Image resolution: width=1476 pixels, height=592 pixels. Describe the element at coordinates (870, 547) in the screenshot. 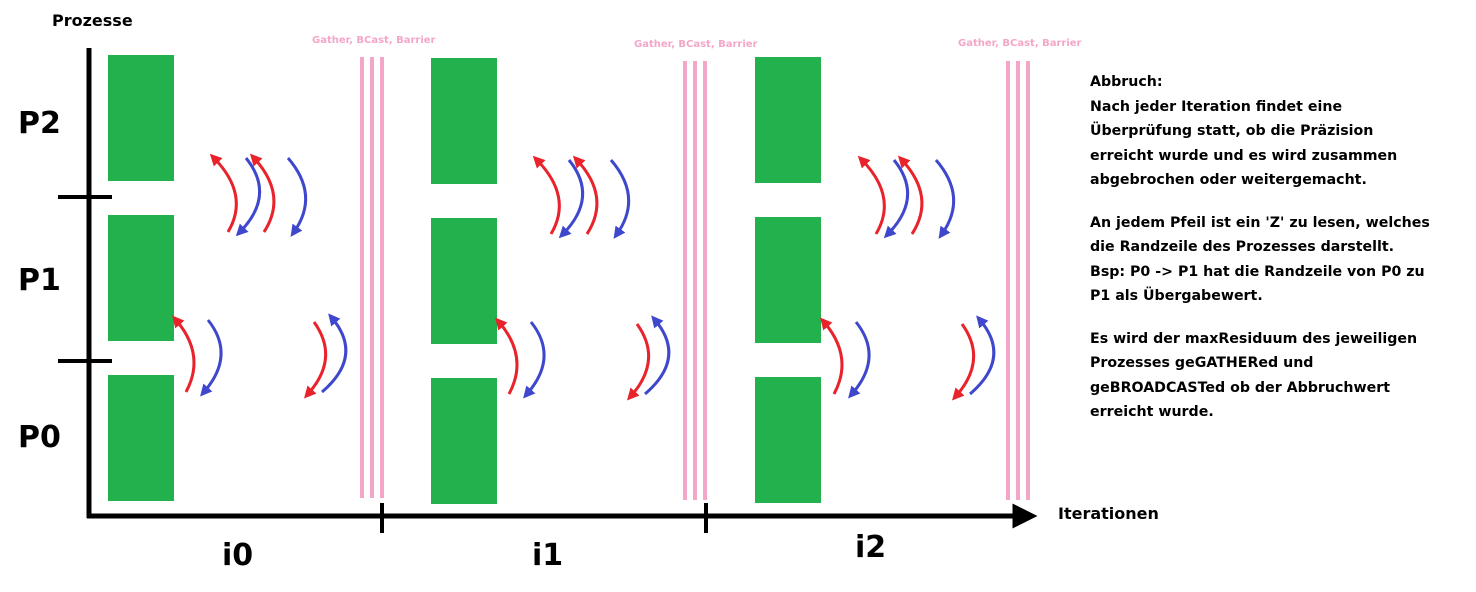

I see `iteration-label-i2: i2` at that location.